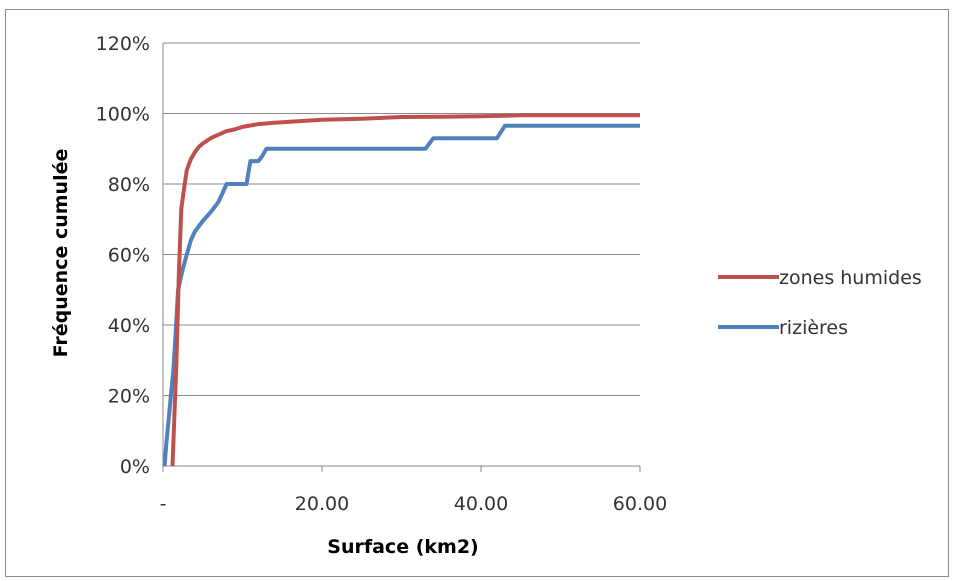 This screenshot has height=581, width=955. Describe the element at coordinates (123, 44) in the screenshot. I see `y-tick-label: 120%` at that location.